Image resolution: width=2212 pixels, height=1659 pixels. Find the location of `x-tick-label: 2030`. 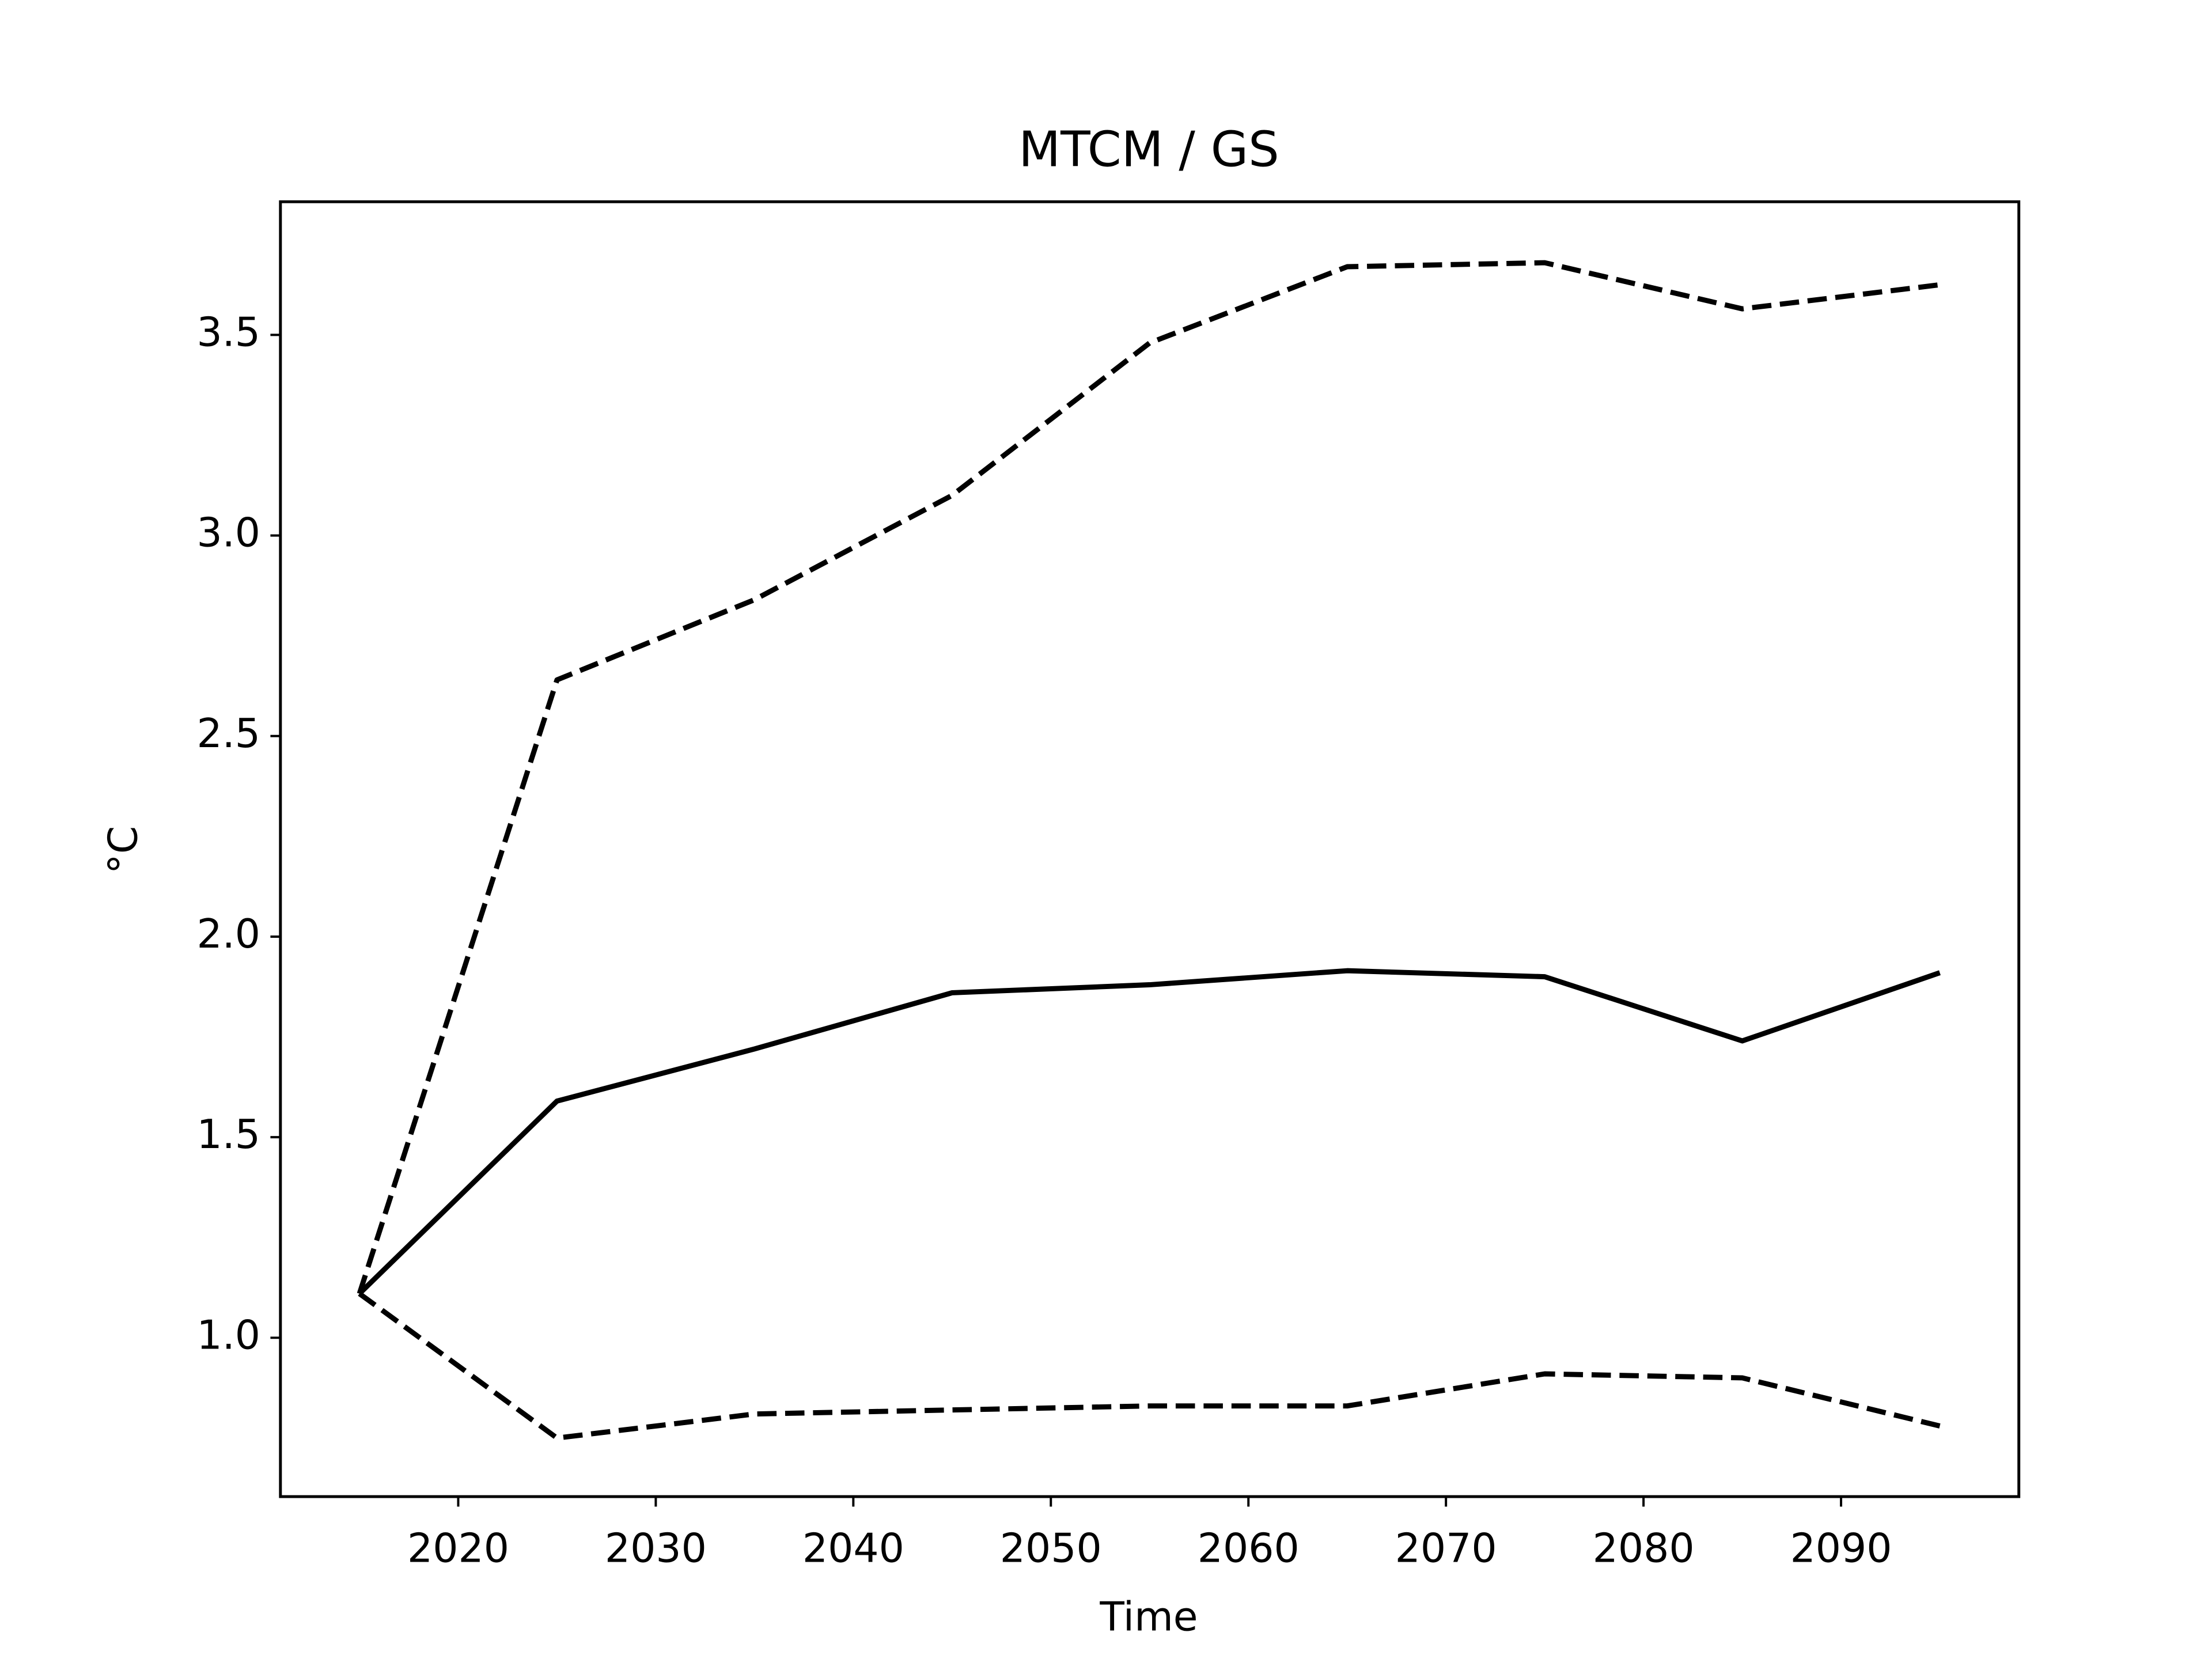

x-tick-label: 2030 is located at coordinates (656, 1548).